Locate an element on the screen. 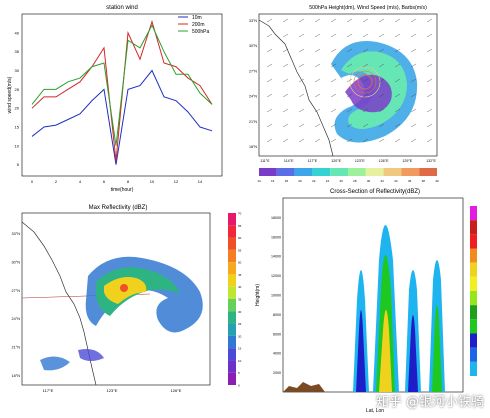  y-tick-label: 35 is located at coordinates (17, 51).